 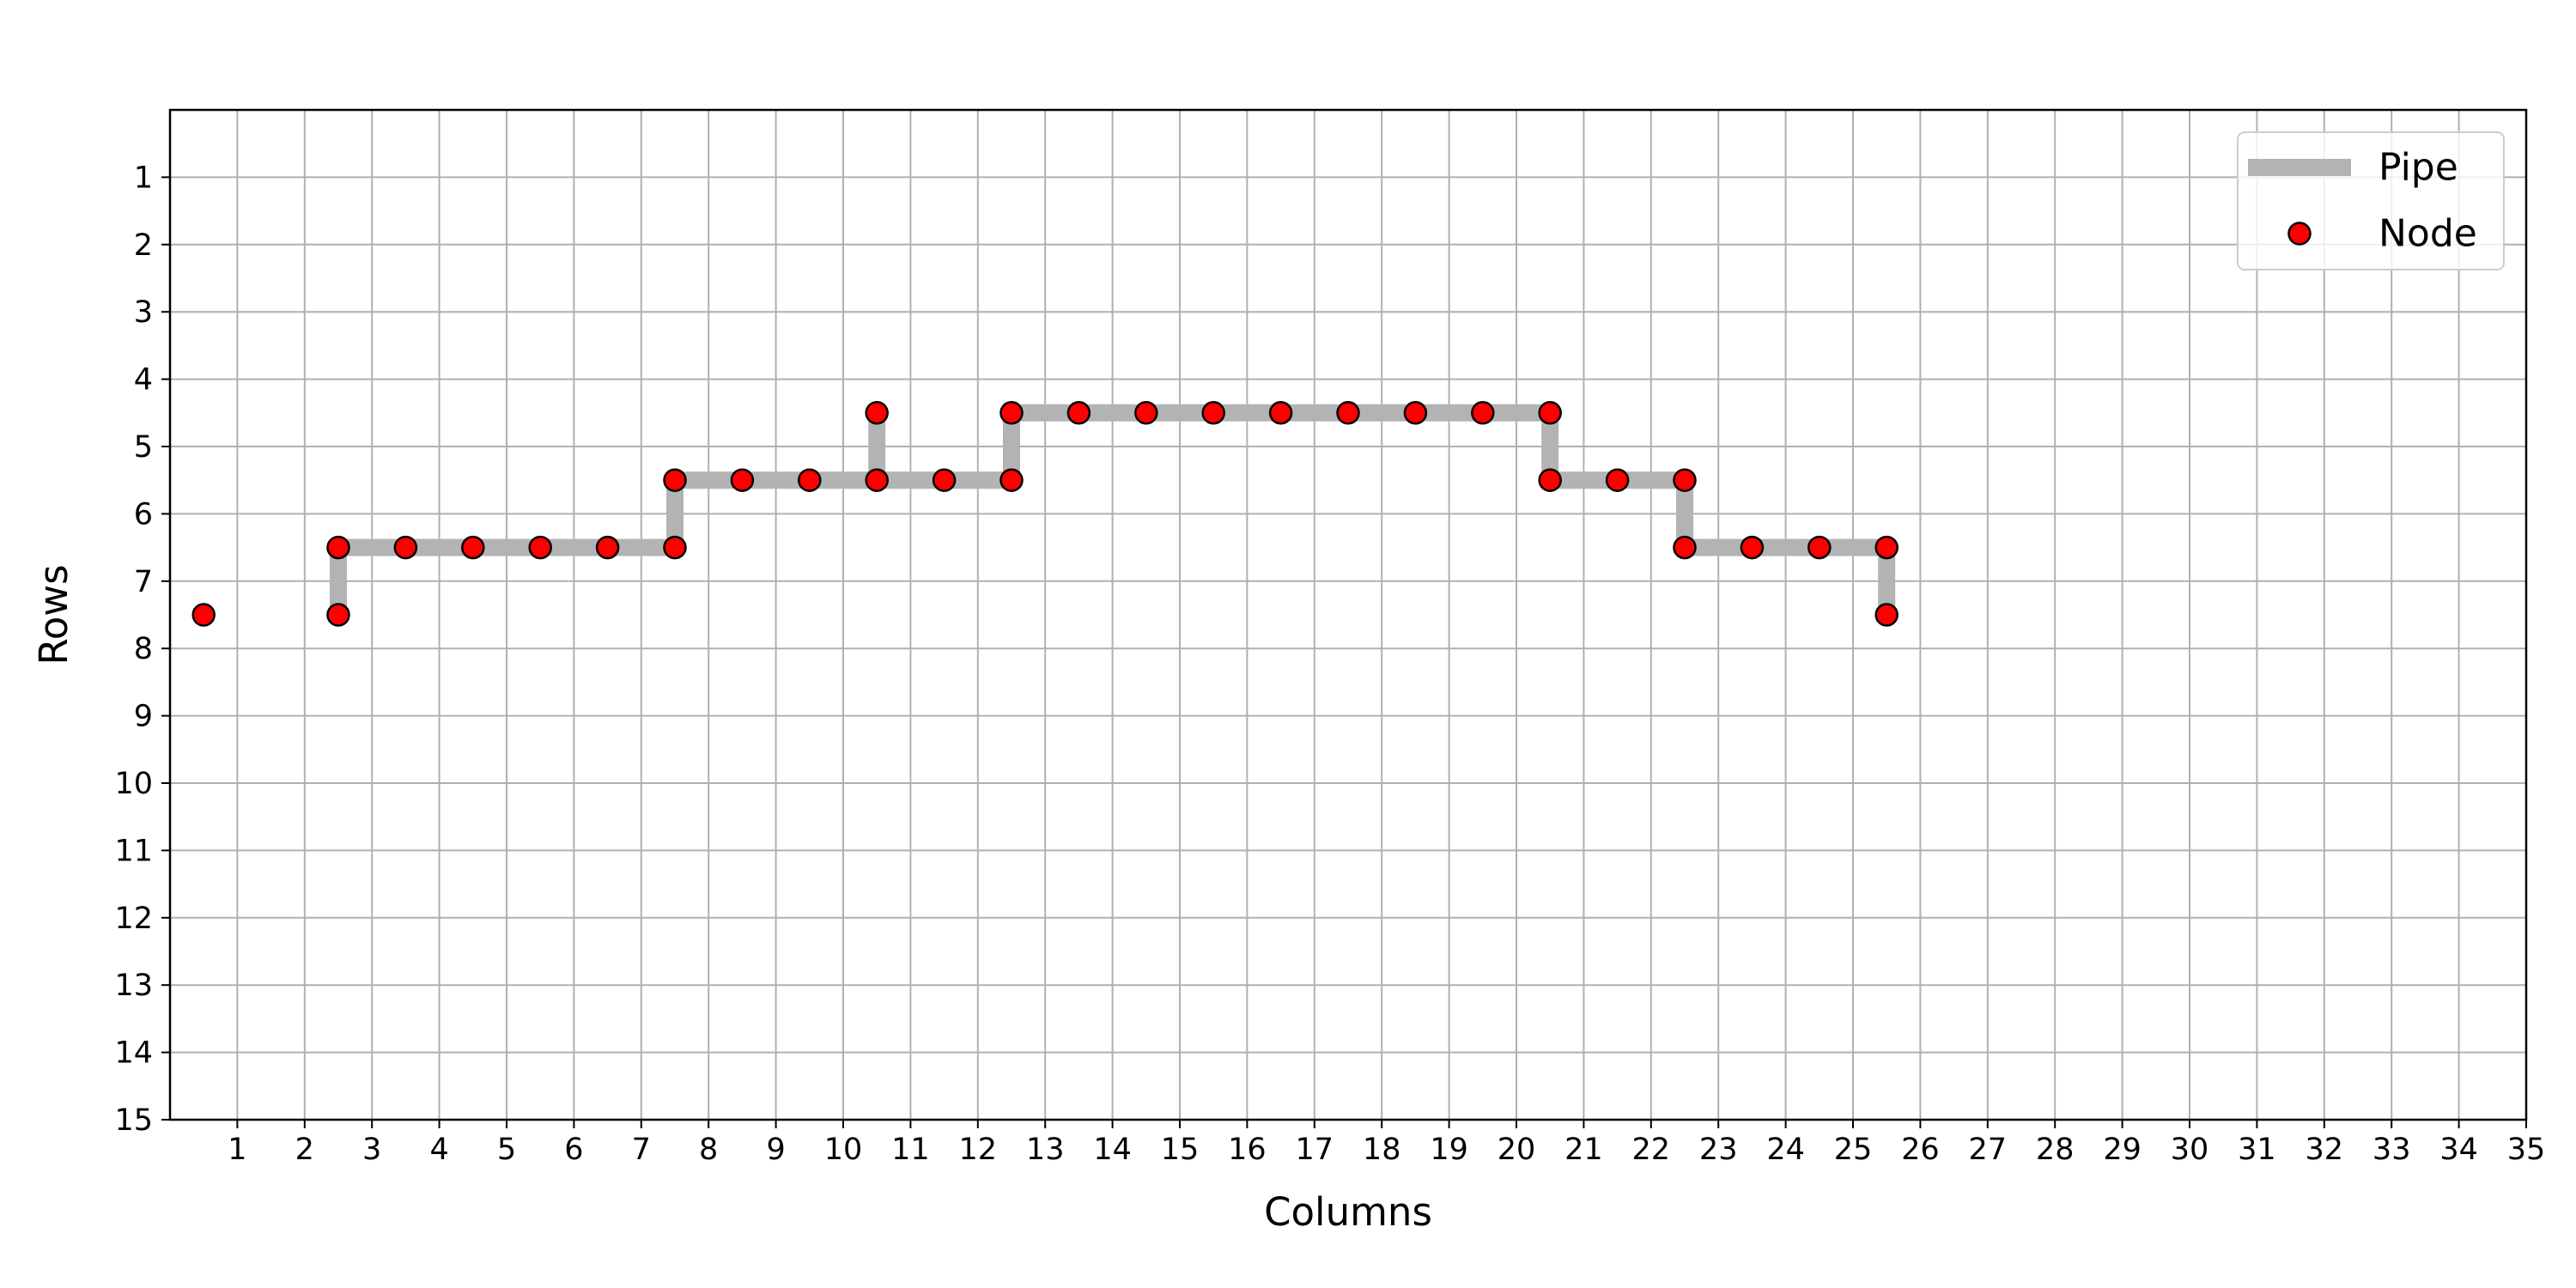 What do you see at coordinates (2458, 1150) in the screenshot?
I see `x-tick-label: 34` at bounding box center [2458, 1150].